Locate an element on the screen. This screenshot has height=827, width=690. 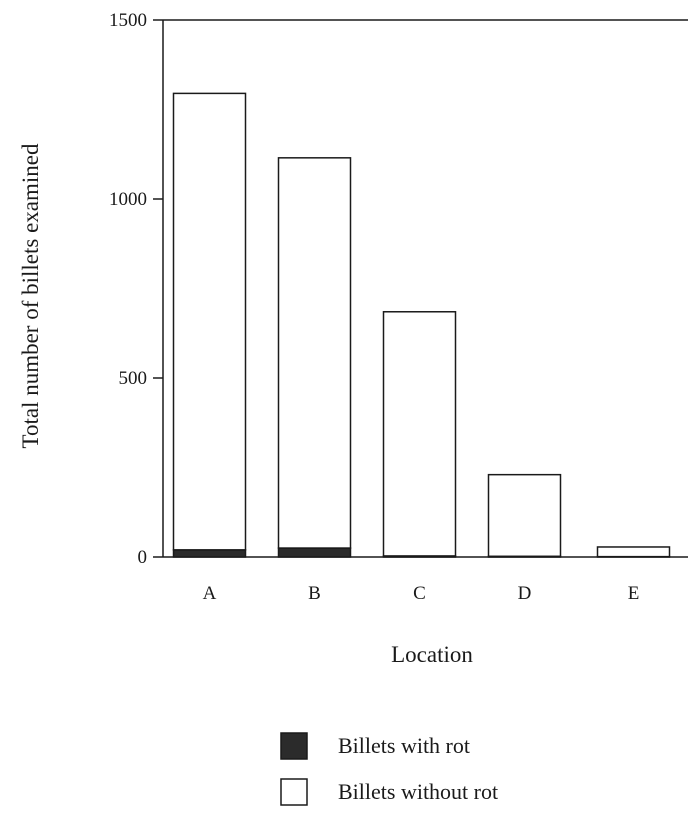
y-tick-label: 1000 is located at coordinates (128, 199).